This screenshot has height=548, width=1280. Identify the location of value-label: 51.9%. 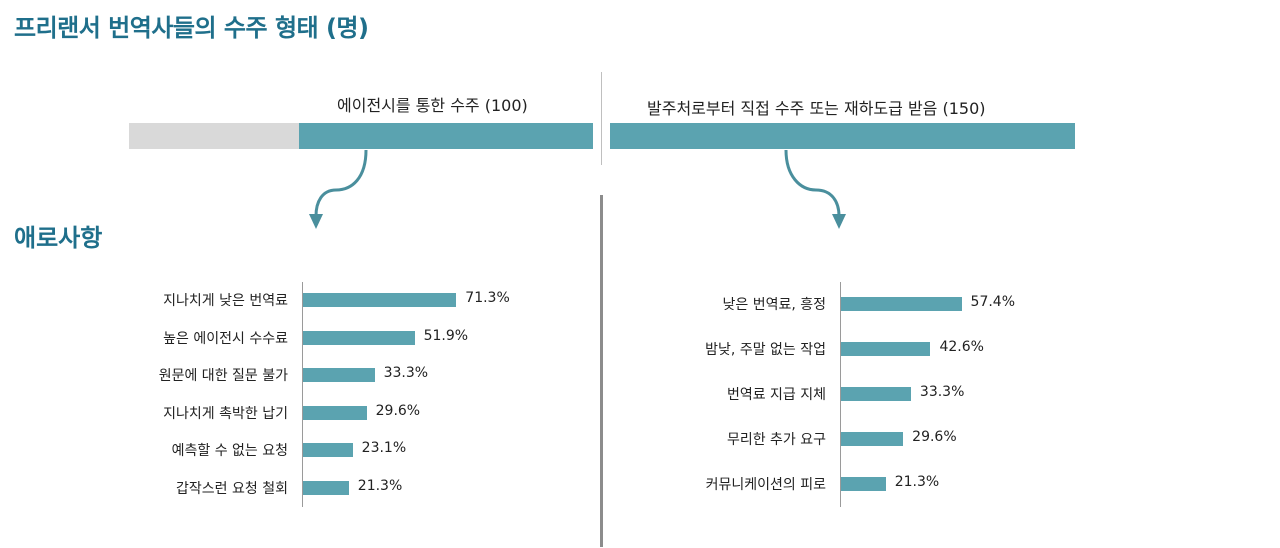
(446, 335).